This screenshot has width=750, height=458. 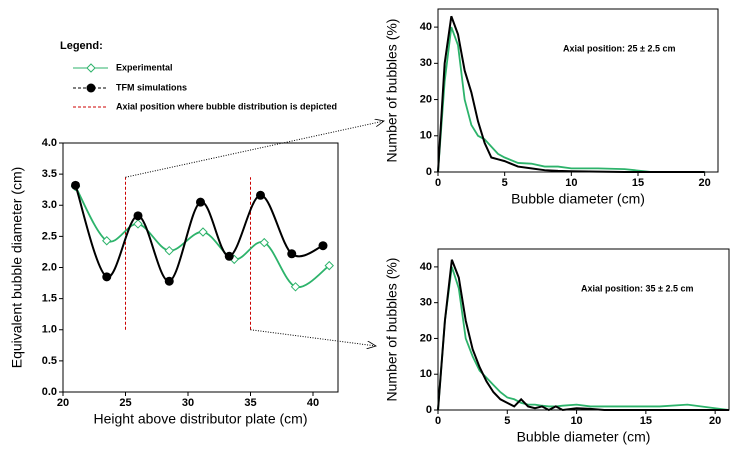 What do you see at coordinates (619, 48) in the screenshot?
I see `annotation: Axial position: 25 ± 2.5 cm` at bounding box center [619, 48].